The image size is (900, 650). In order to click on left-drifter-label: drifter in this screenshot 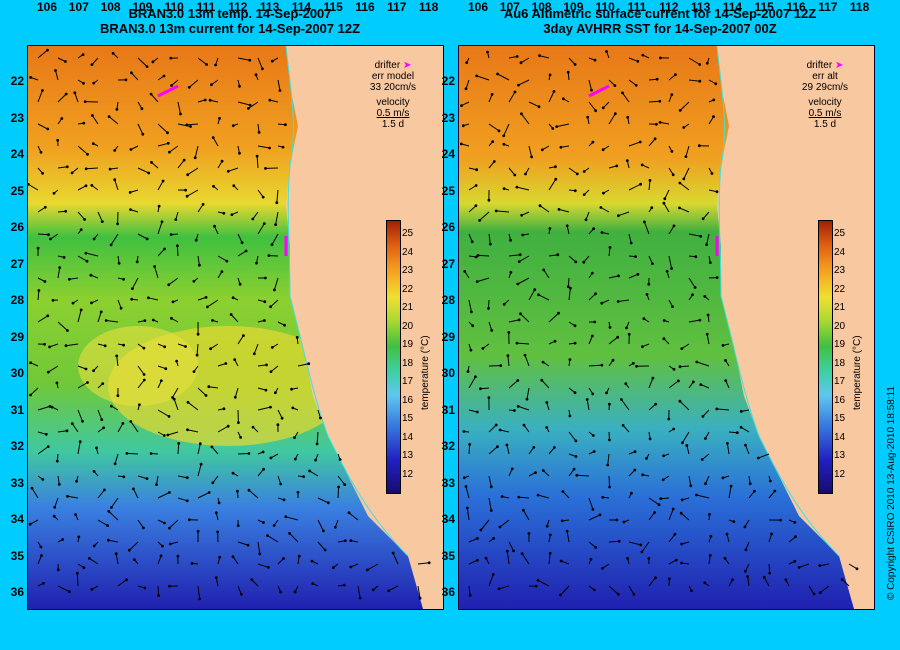, I will do `click(387, 65)`.